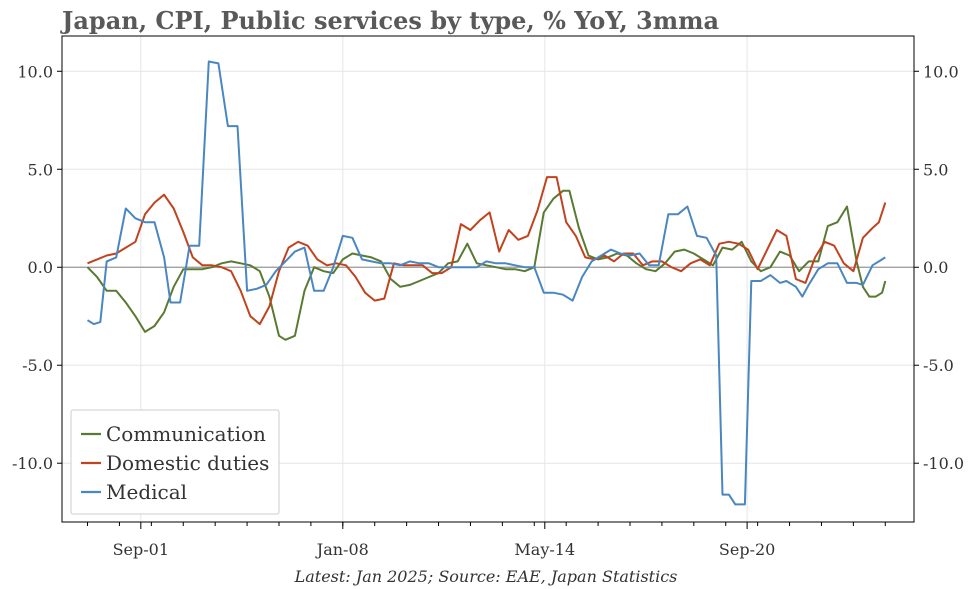 The image size is (972, 589). I want to click on y-tick-label-left: -10.0, so click(32, 463).